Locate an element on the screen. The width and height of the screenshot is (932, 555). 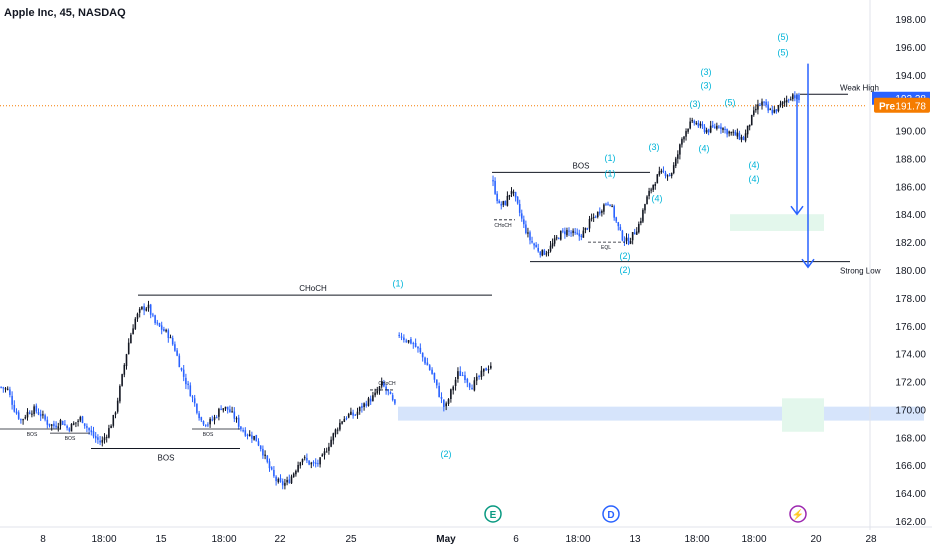
structure-label: EQL is located at coordinates (606, 248).